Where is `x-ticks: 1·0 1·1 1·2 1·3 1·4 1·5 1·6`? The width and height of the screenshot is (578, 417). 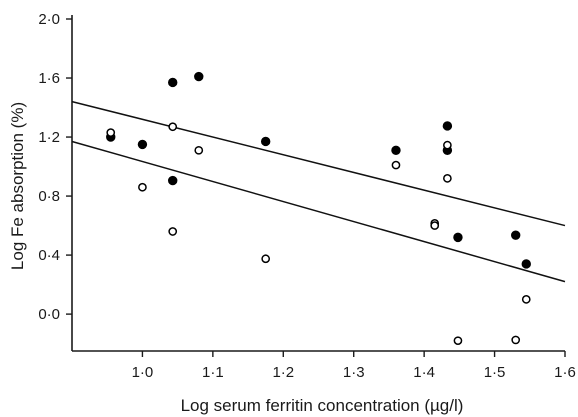 x-ticks: 1·0 1·1 1·2 1·3 1·4 1·5 1·6 is located at coordinates (354, 366).